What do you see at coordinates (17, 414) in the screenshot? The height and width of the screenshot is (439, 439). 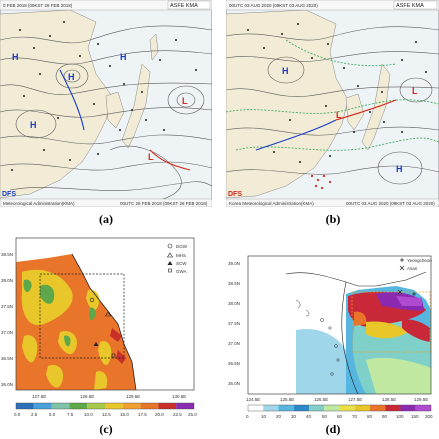 I see `map-c-cbar-0: 0.0` at bounding box center [17, 414].